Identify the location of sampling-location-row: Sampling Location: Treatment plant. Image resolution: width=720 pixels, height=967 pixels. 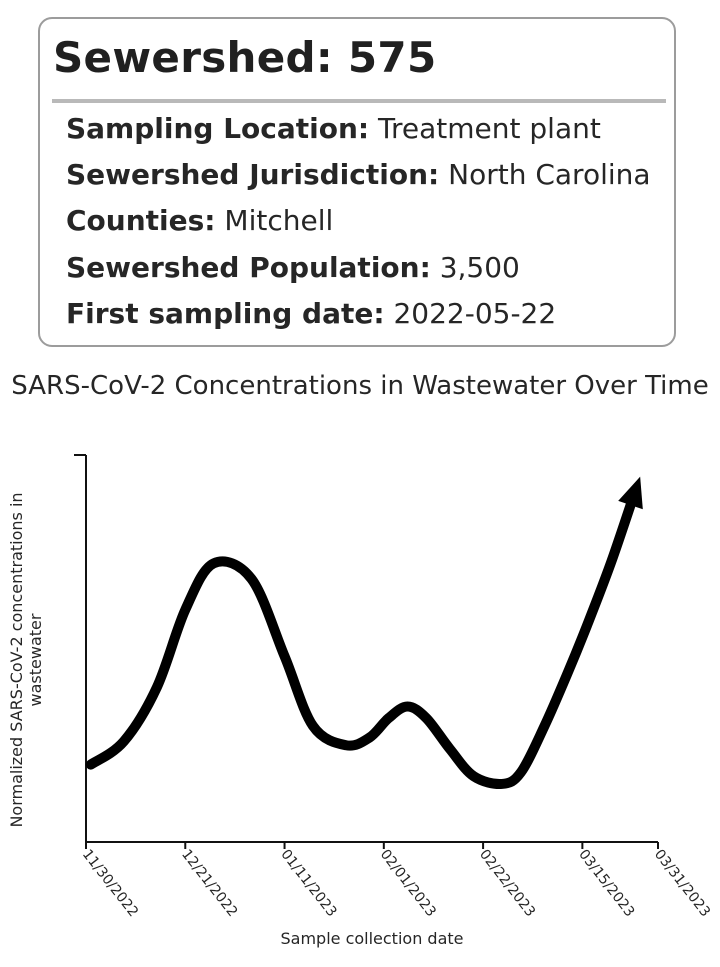
(333, 128).